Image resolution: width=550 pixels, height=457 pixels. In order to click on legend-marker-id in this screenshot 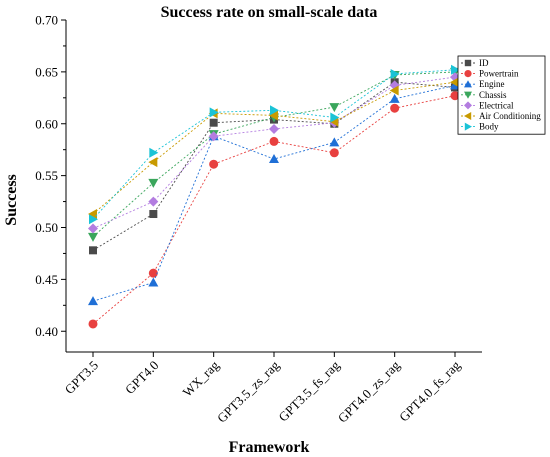, I will do `click(468, 63)`.